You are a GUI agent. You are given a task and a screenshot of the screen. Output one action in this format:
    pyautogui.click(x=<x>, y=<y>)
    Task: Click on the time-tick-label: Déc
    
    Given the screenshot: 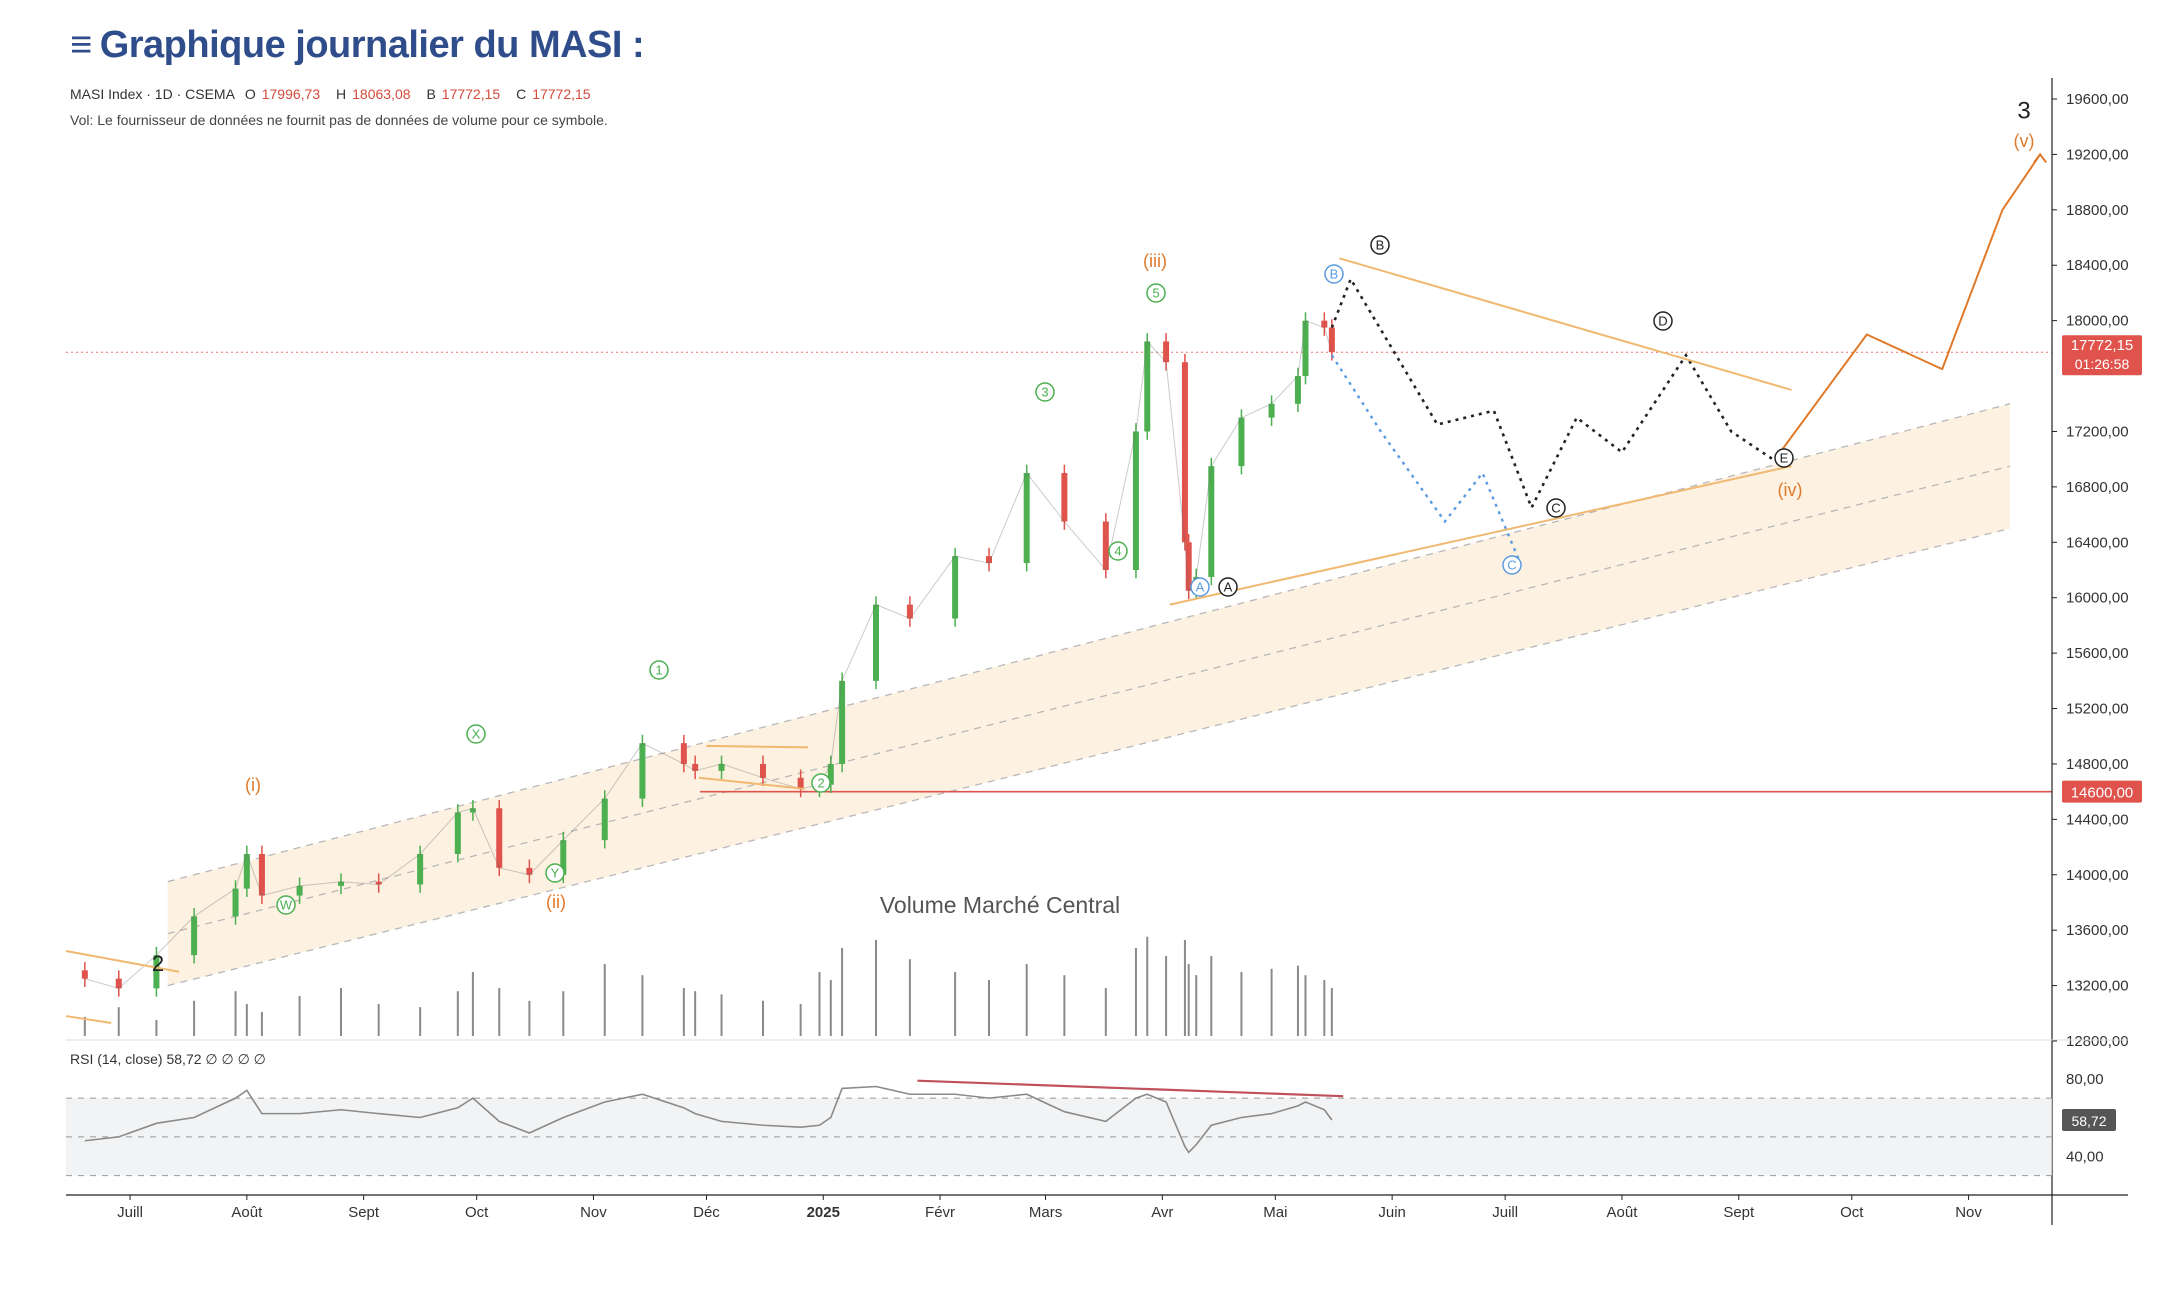 What is the action you would take?
    pyautogui.click(x=706, y=1212)
    